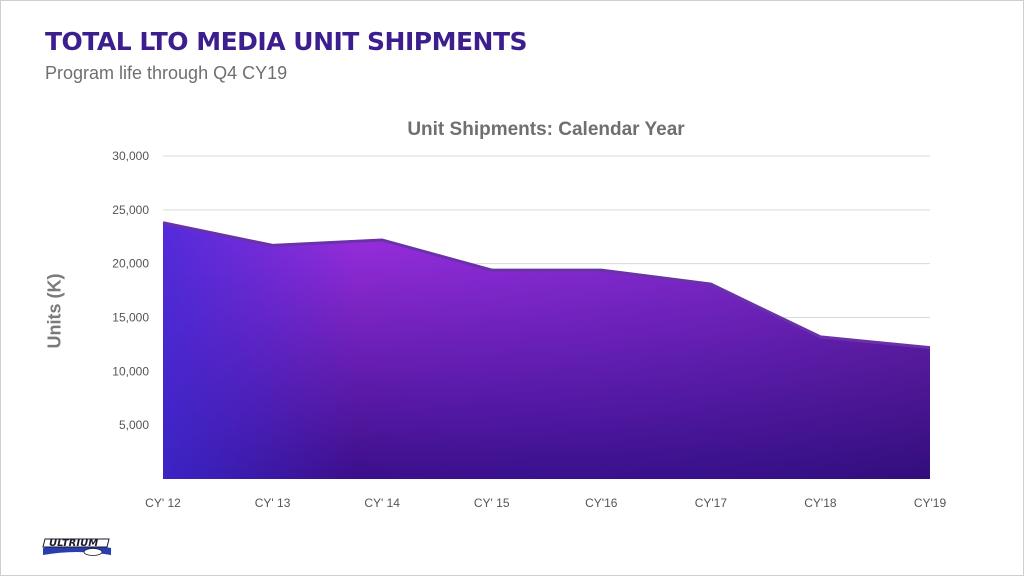 The width and height of the screenshot is (1024, 576). I want to click on slide-title: TOTAL LTO MEDIA UNIT SHIPMENTS, so click(286, 41).